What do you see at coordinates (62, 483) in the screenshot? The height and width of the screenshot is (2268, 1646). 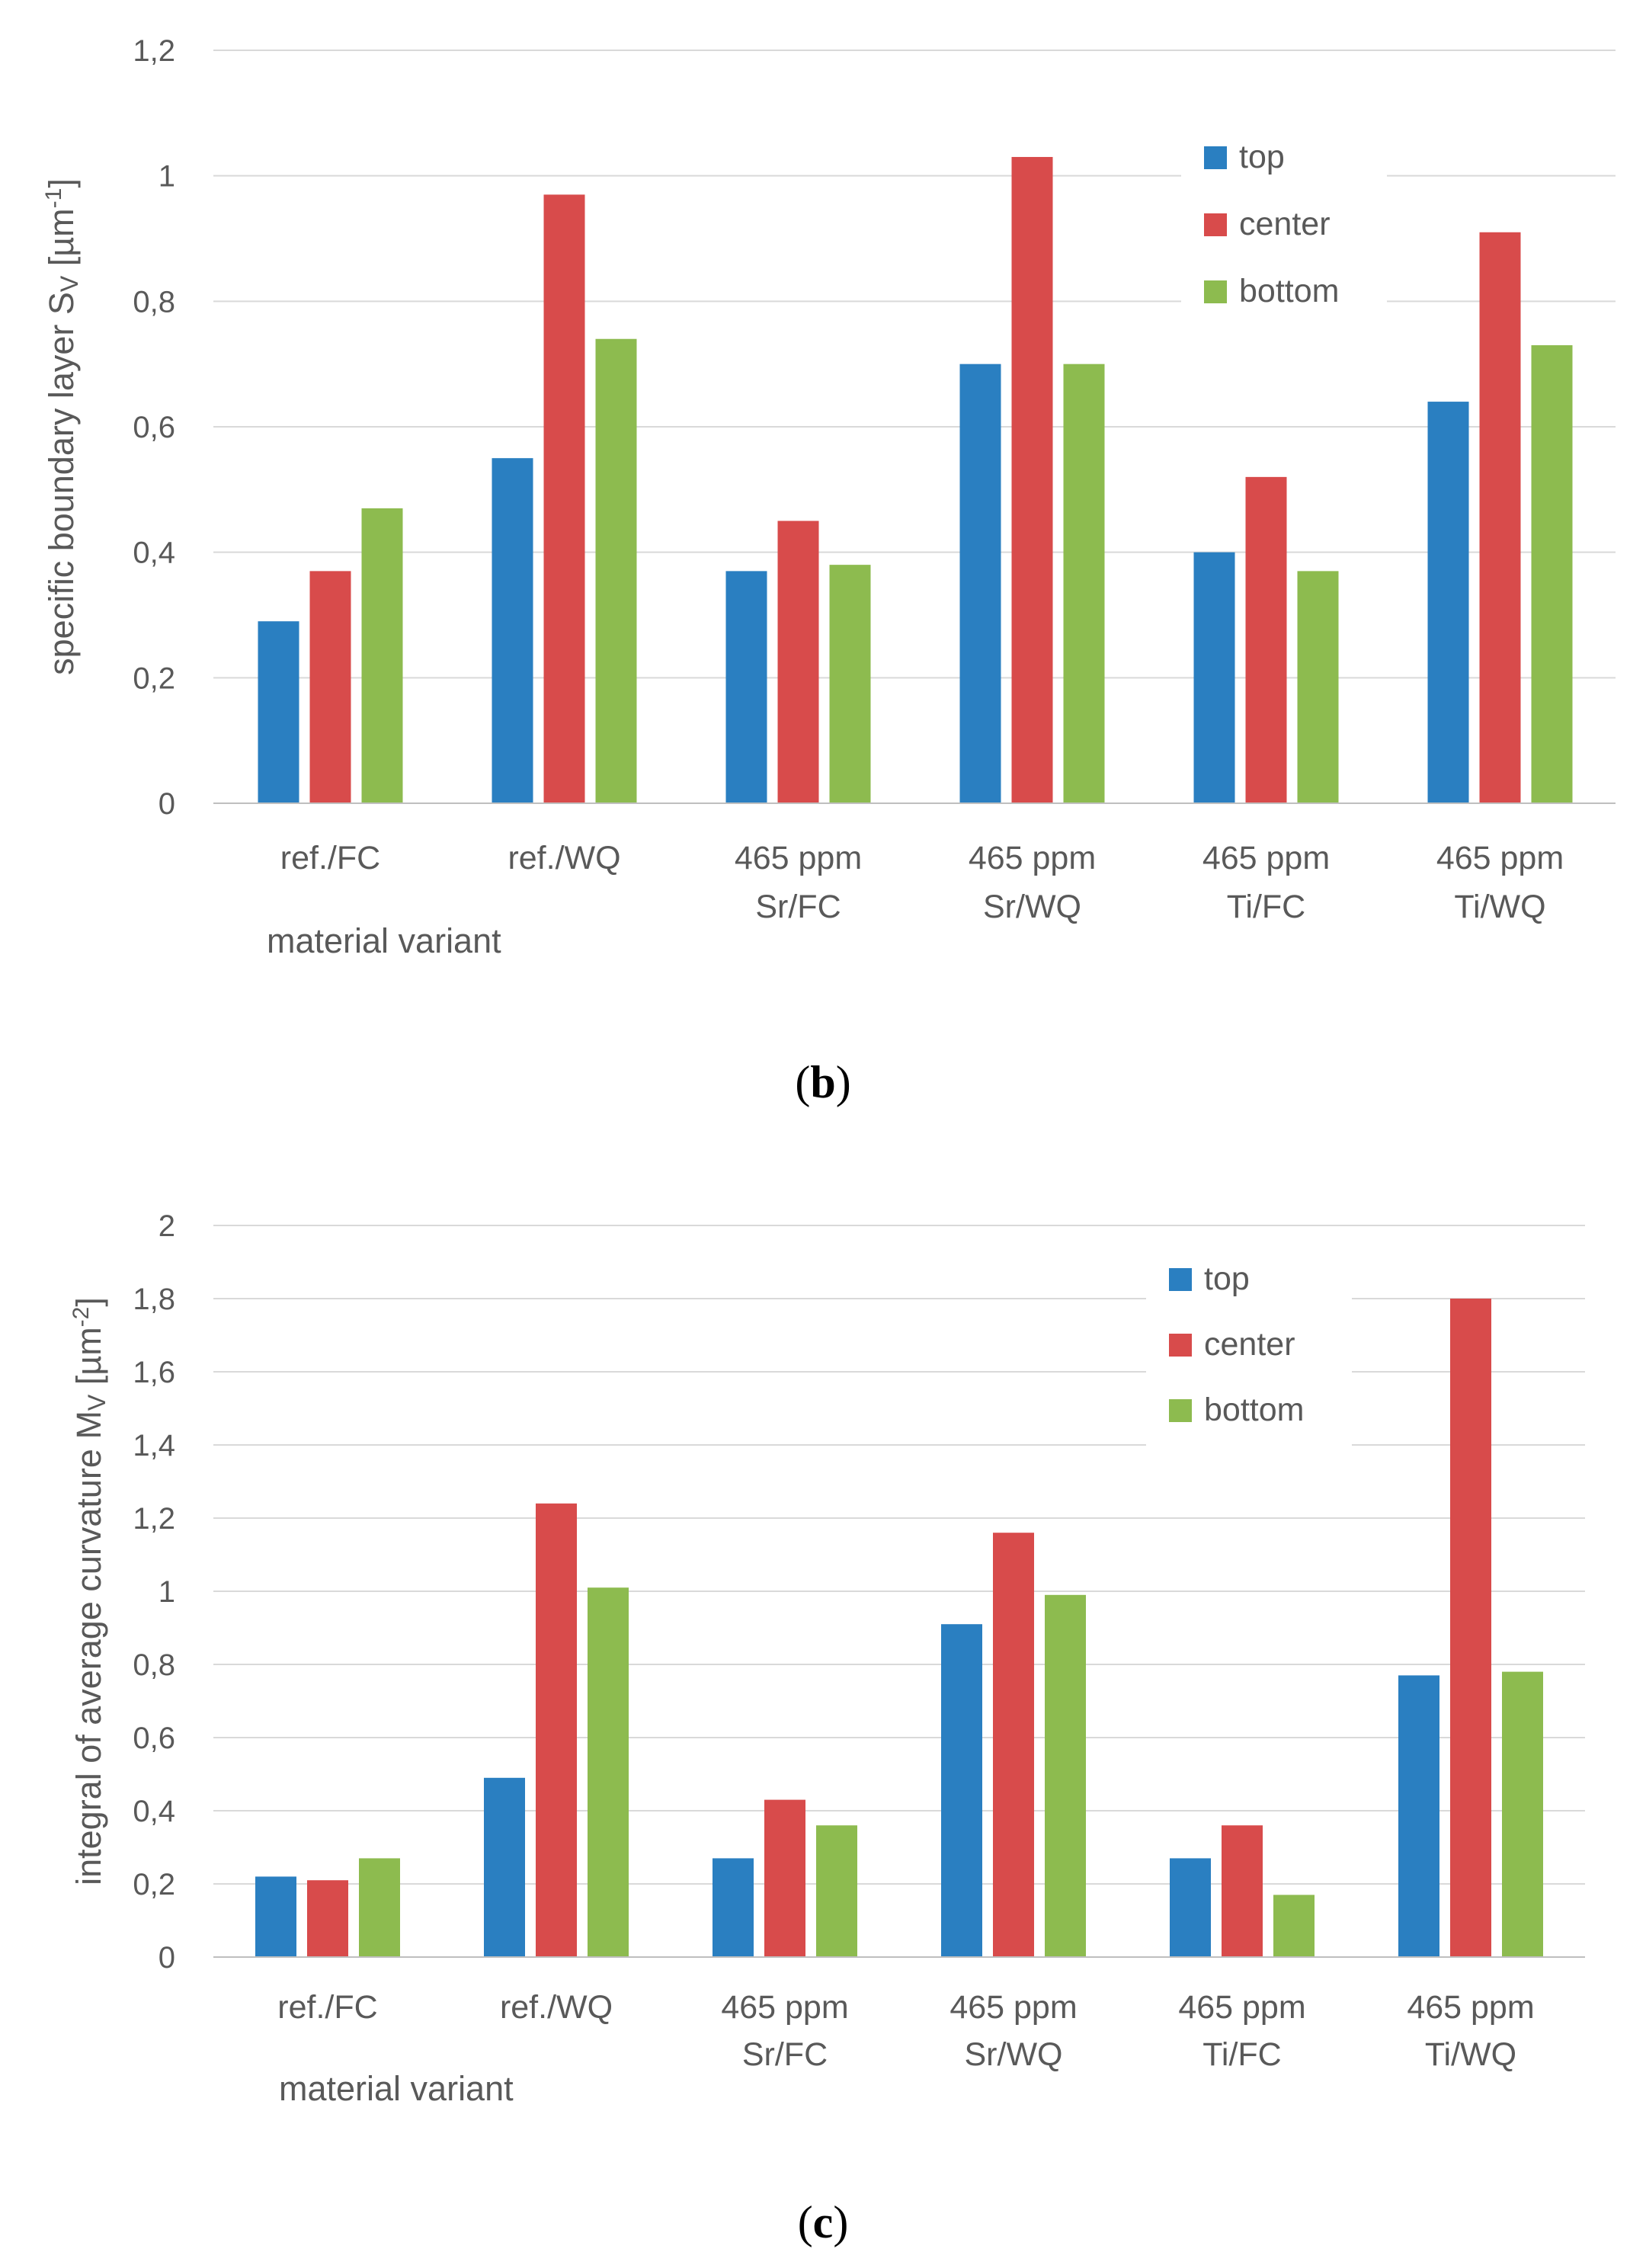 I see `chart-b-y-title-main: specific boundary layer S` at bounding box center [62, 483].